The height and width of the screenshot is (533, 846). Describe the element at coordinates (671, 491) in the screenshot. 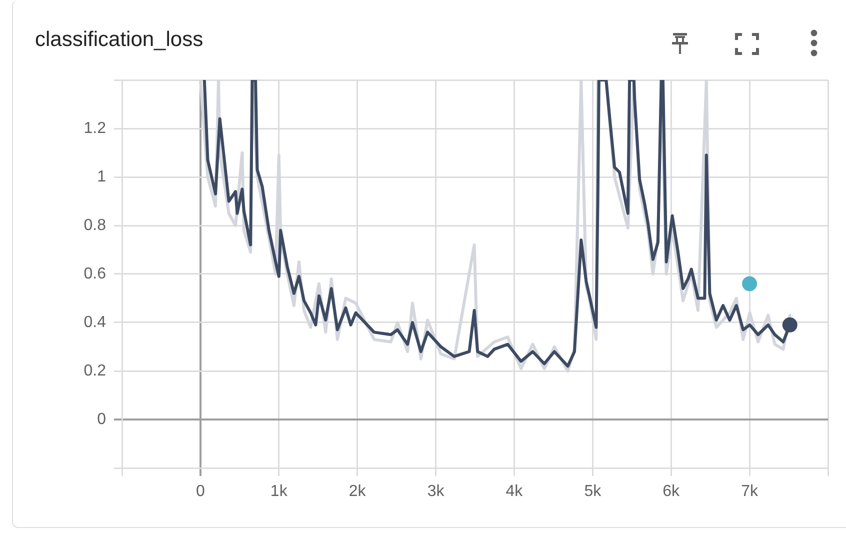

I see `x-tick-label: 6k` at that location.